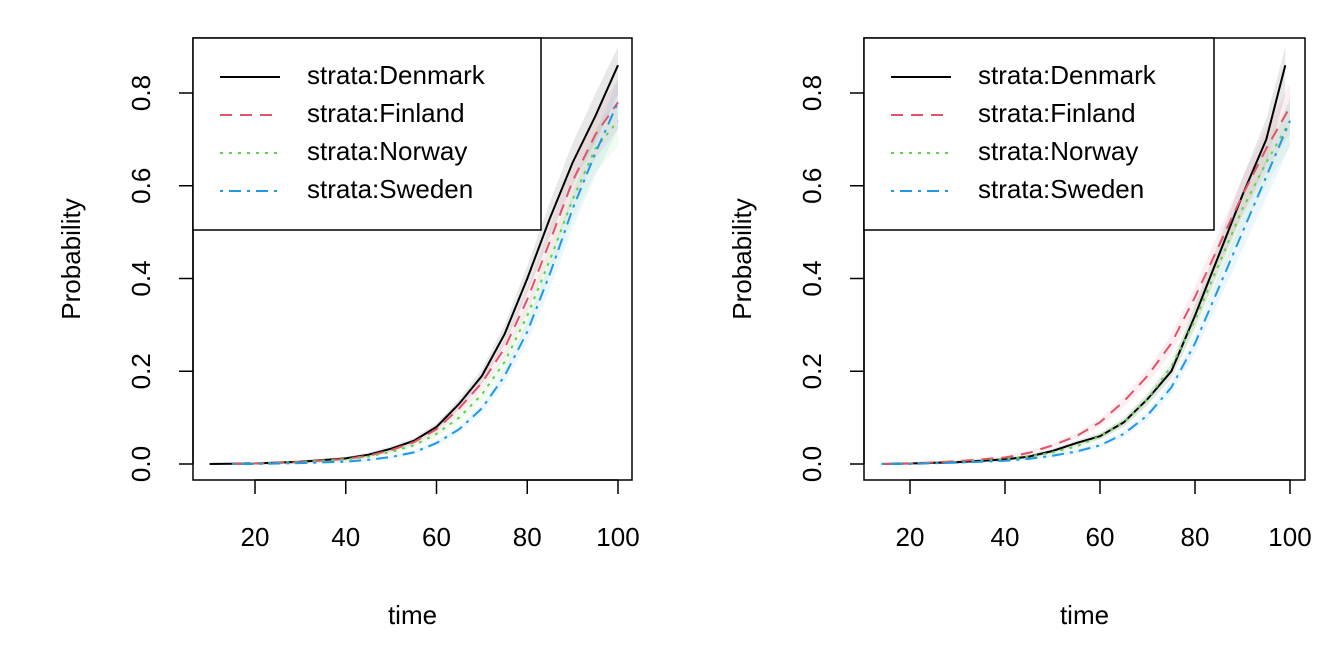 The height and width of the screenshot is (672, 1344). I want to click on series-line-norway, so click(425, 292).